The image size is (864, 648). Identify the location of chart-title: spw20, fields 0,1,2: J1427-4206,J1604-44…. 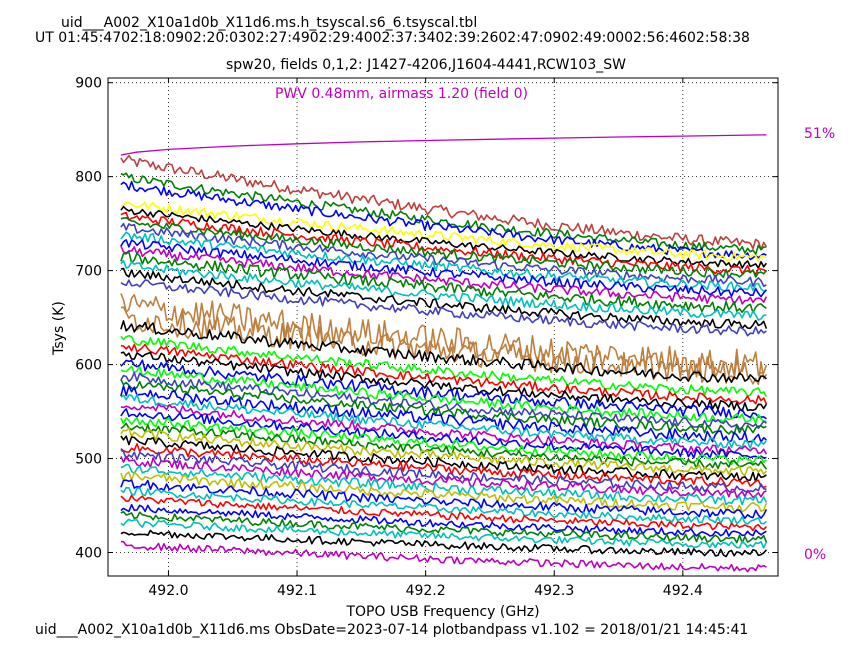
(426, 65).